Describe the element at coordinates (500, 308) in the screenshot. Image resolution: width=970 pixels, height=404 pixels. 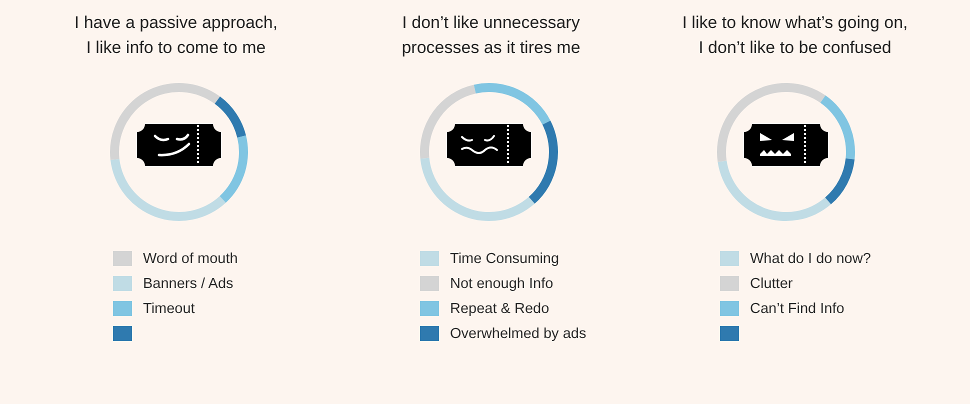
I see `legend-label: Repeat & Redo` at that location.